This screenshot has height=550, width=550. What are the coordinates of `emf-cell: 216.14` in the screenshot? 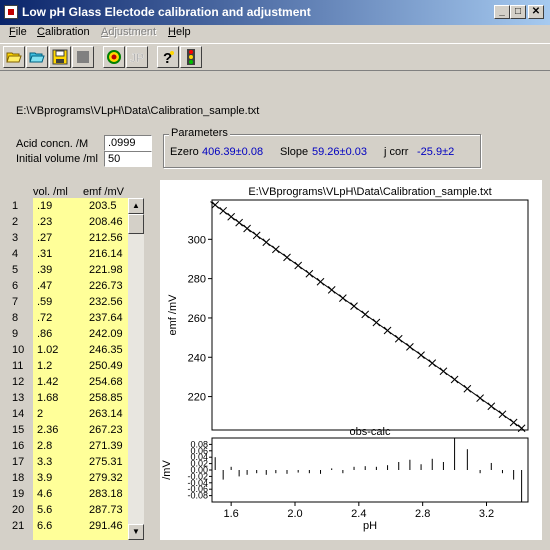 It's located at (107, 255).